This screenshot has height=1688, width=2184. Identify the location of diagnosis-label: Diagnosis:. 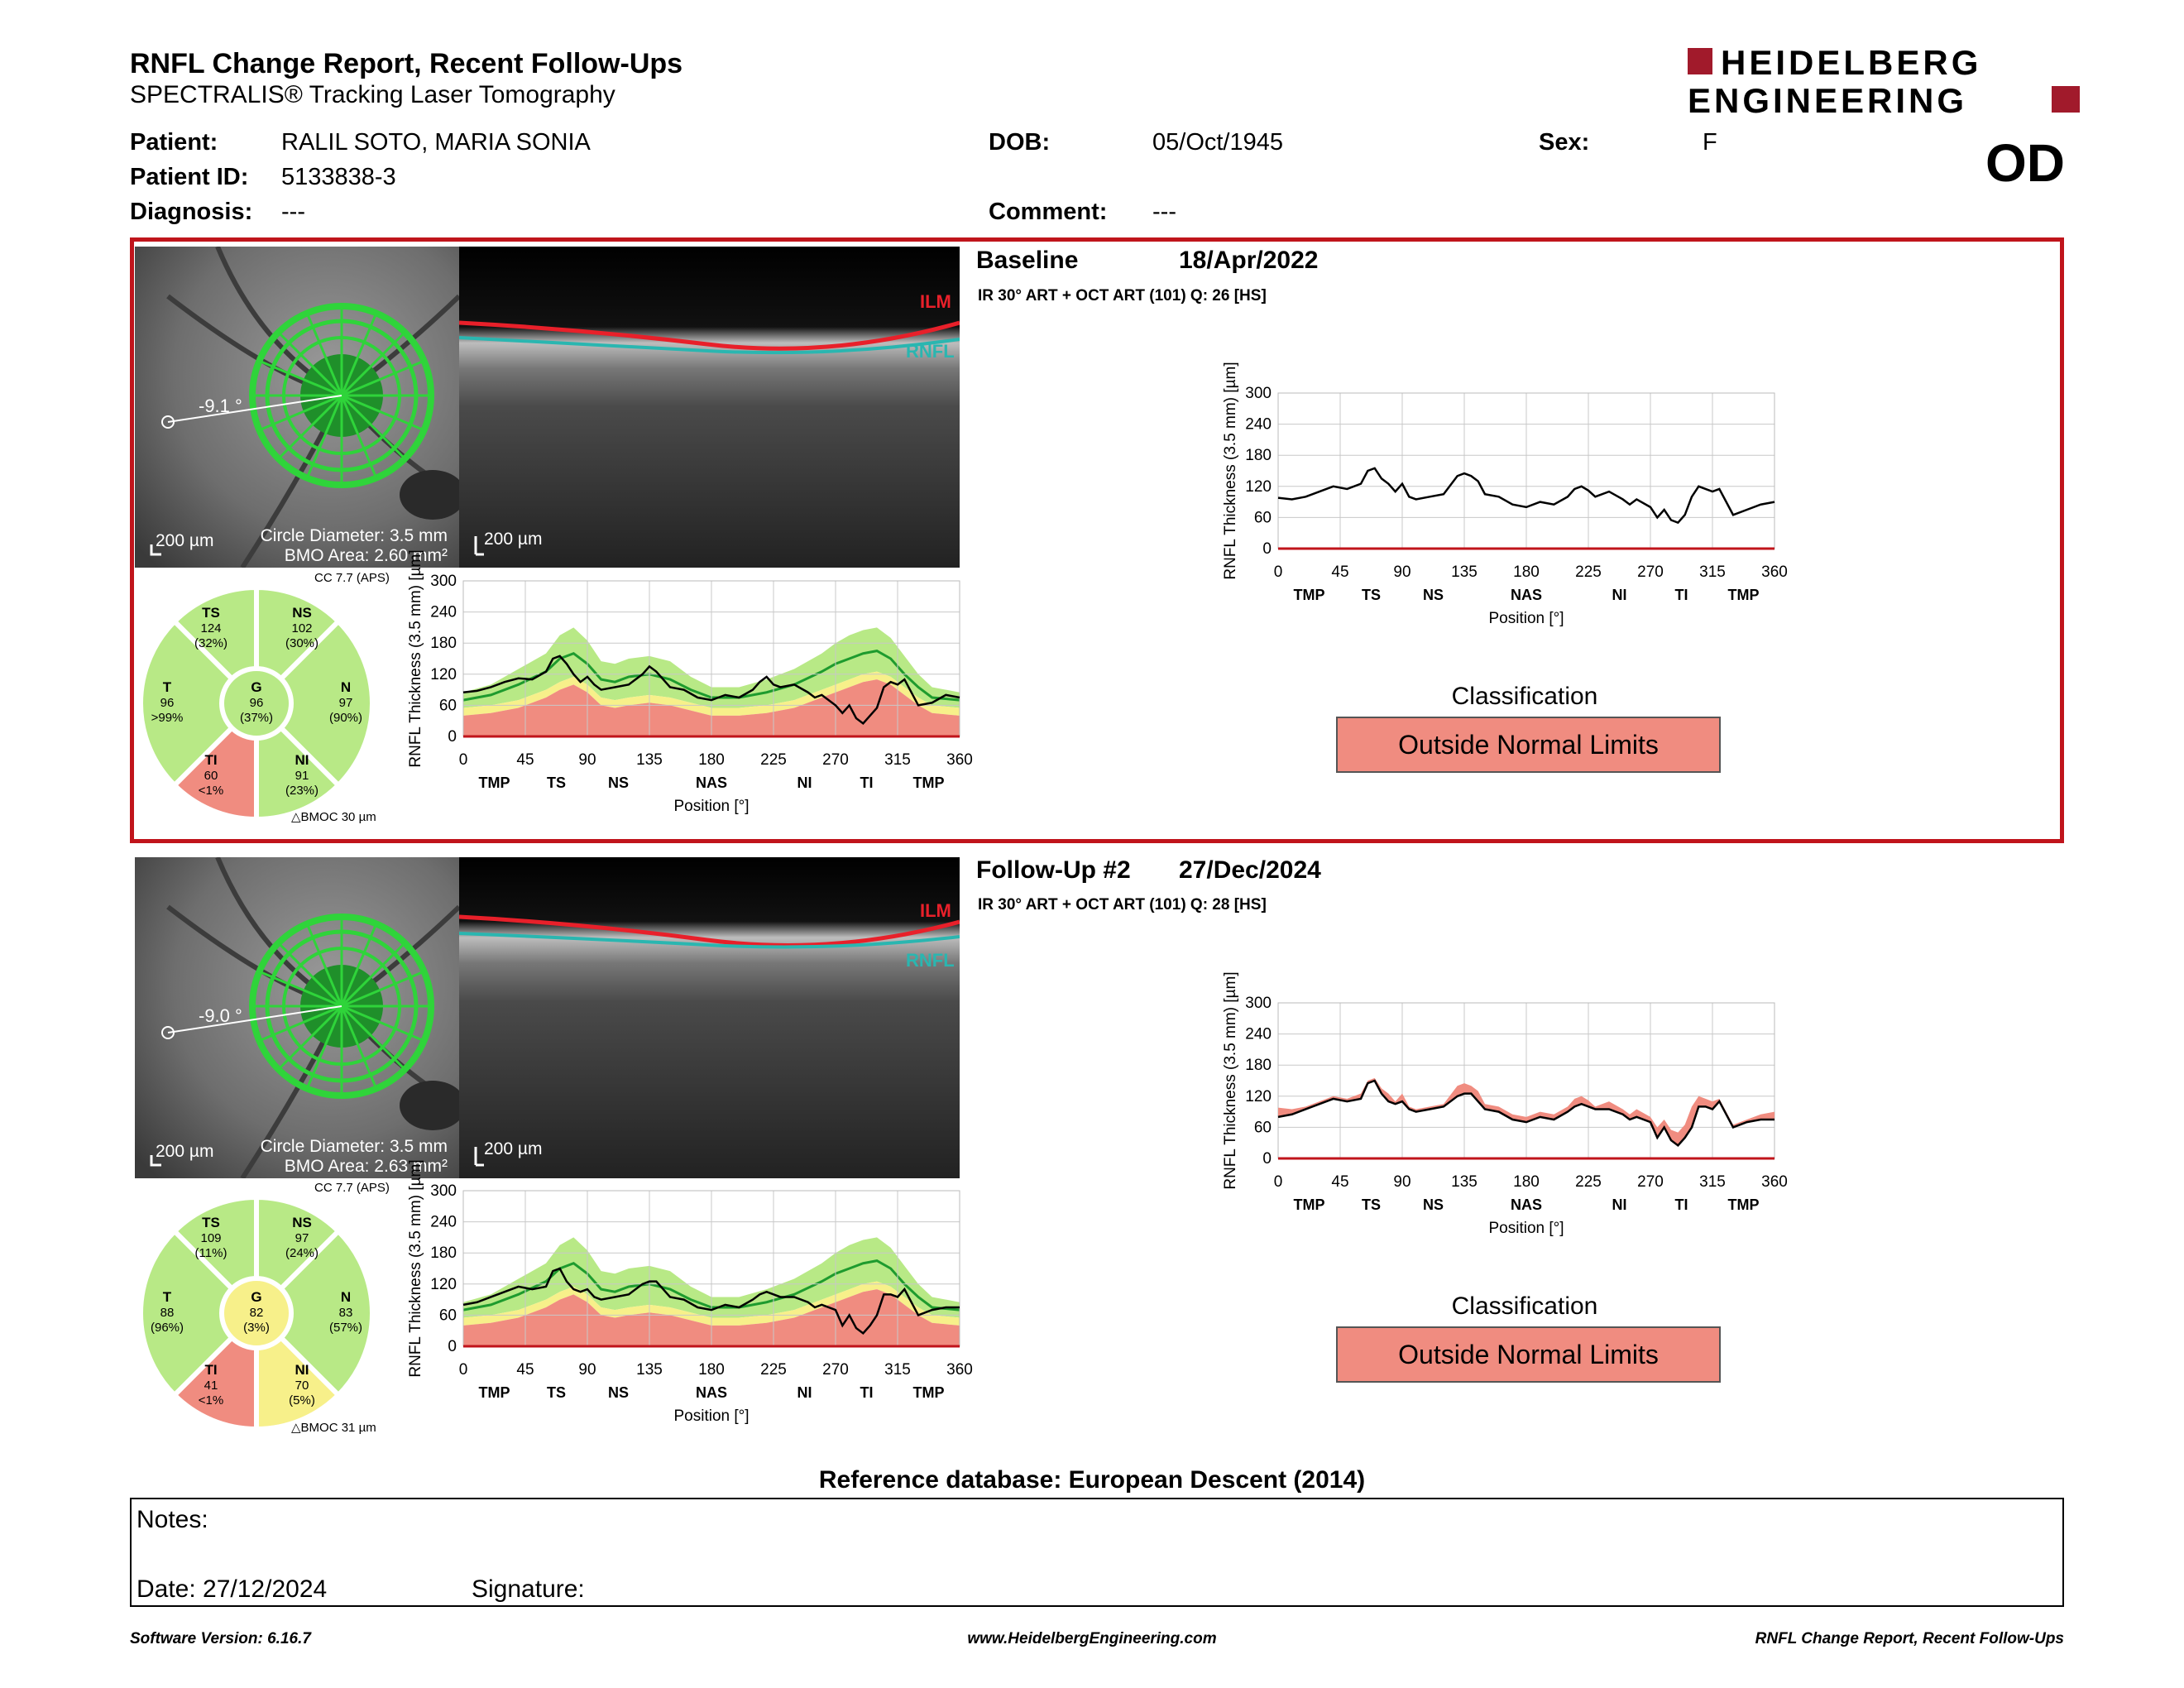
(191, 212).